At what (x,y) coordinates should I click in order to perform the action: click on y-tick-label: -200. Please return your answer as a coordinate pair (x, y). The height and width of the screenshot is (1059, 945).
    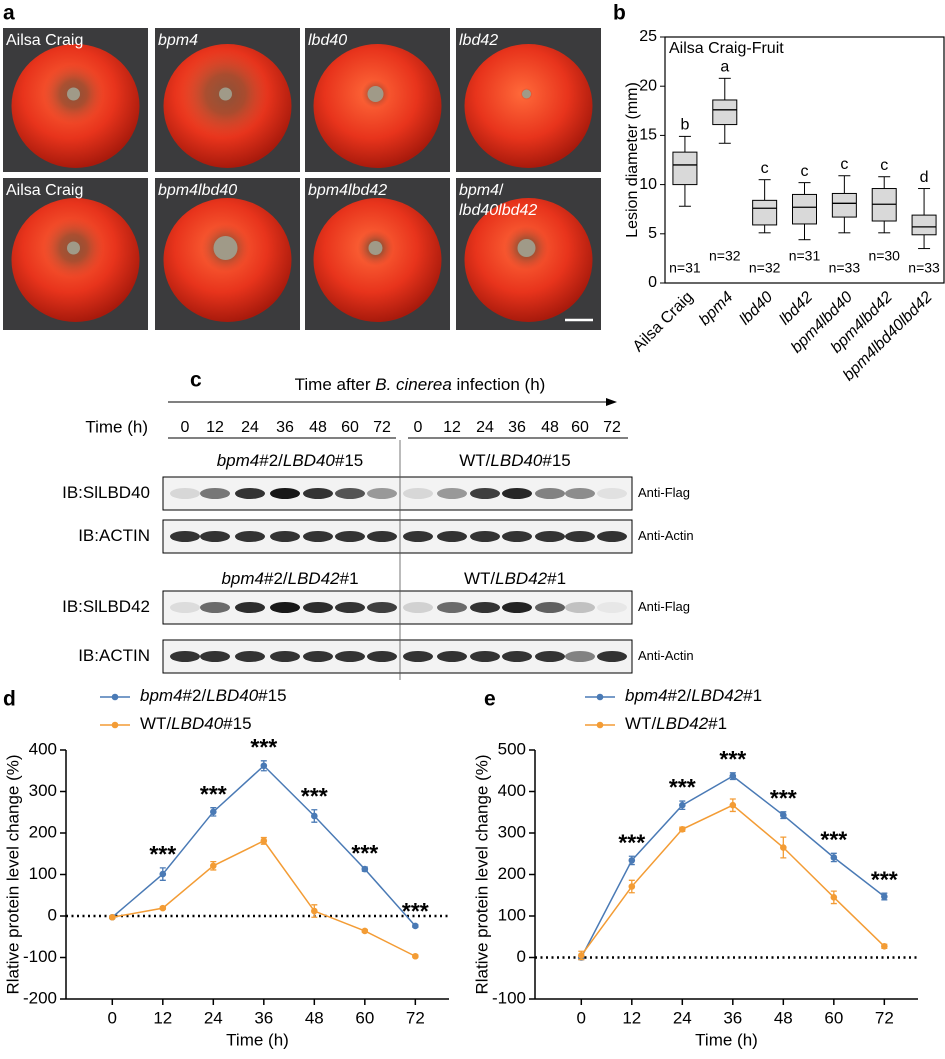
    Looking at the image, I should click on (40, 997).